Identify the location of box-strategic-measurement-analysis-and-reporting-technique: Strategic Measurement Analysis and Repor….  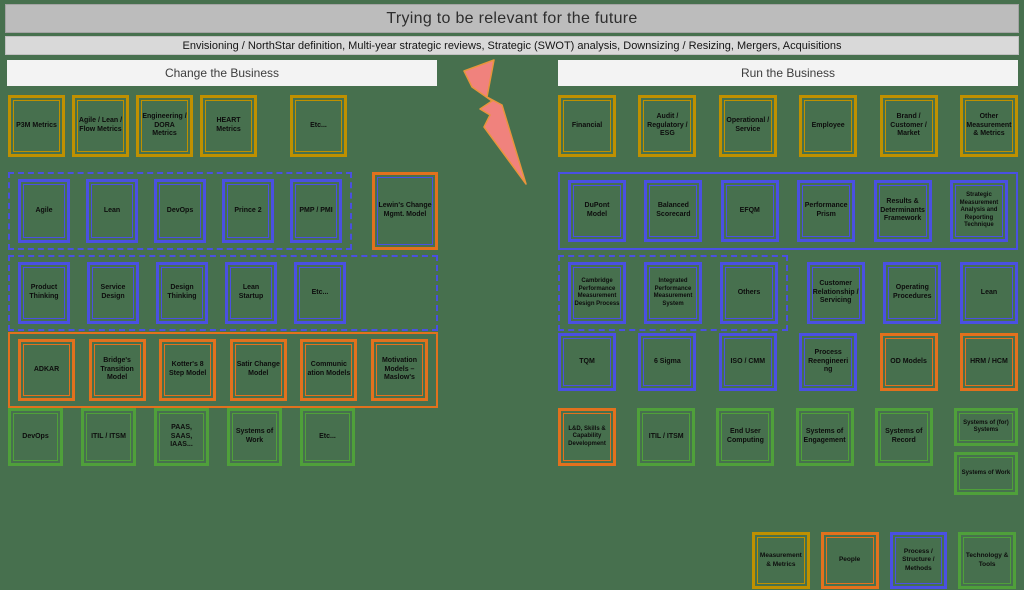
(978, 211).